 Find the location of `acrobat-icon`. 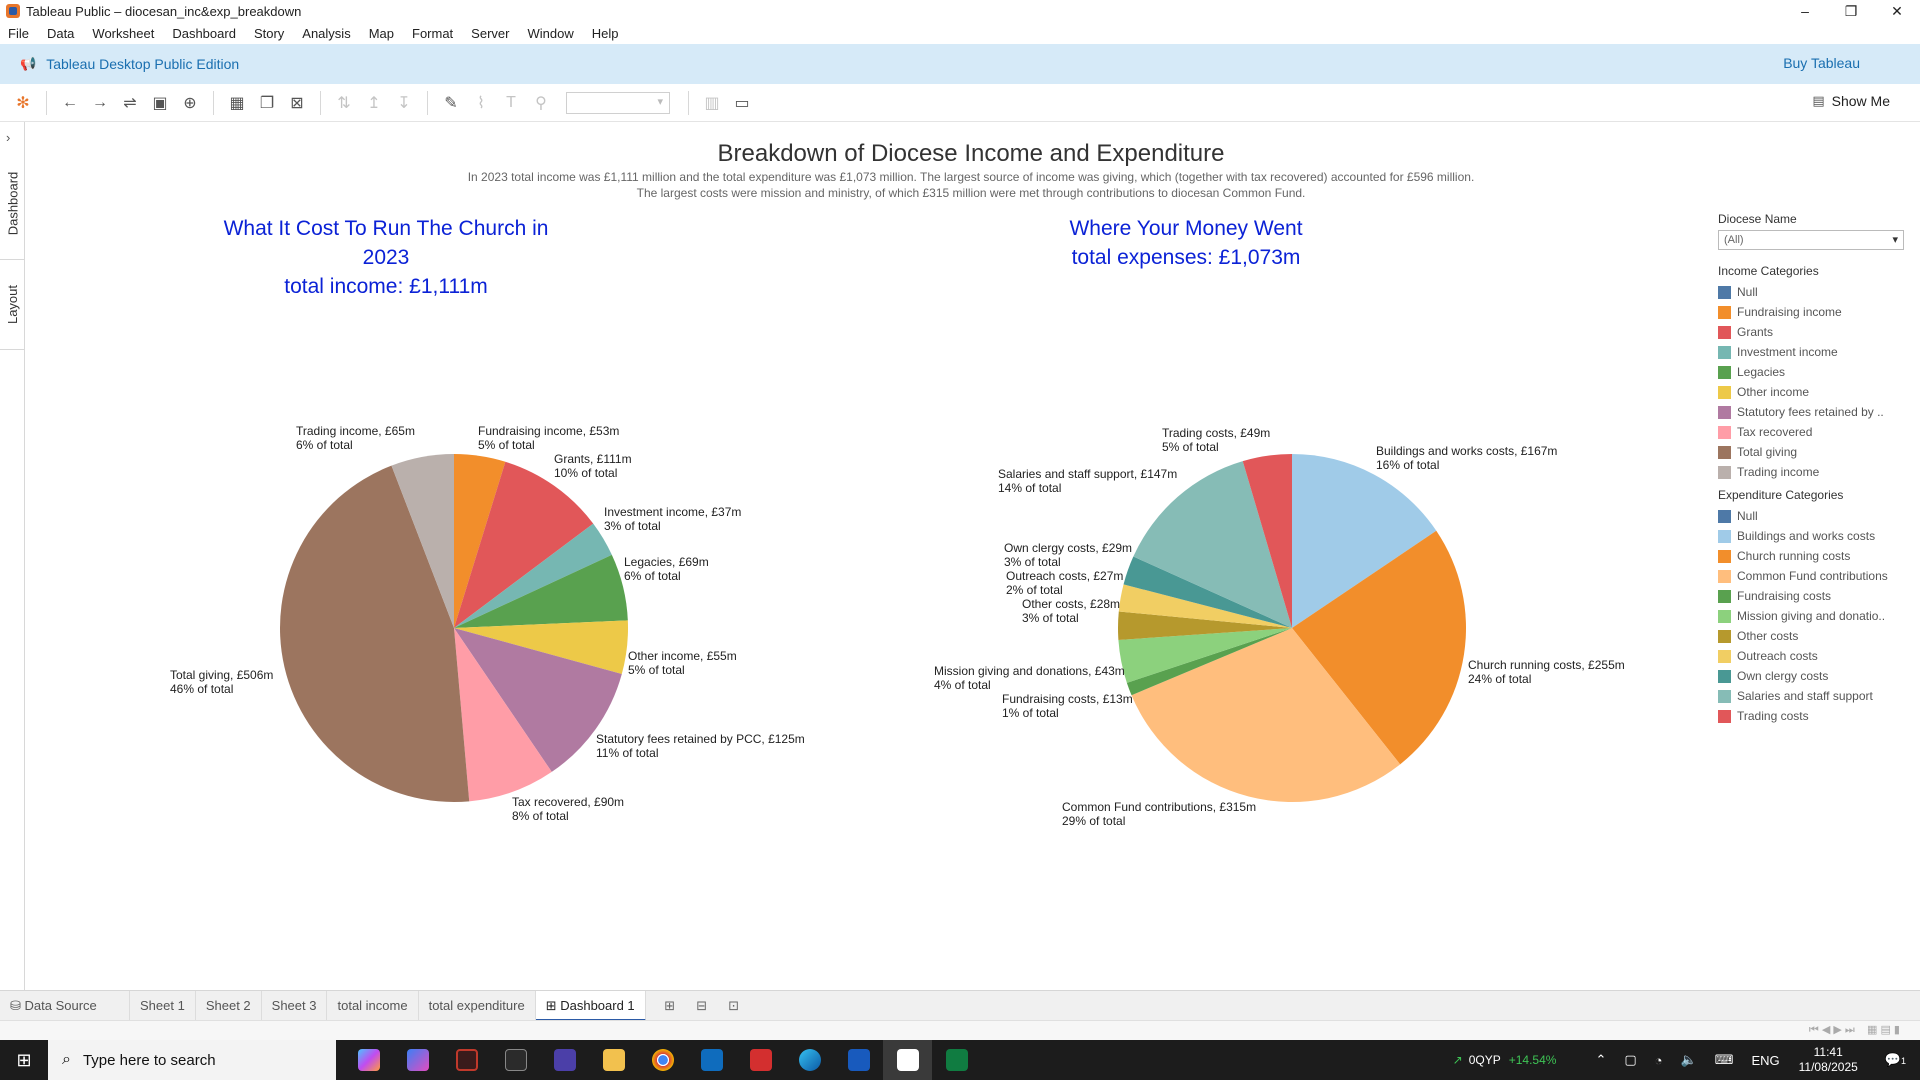

acrobat-icon is located at coordinates (760, 1060).